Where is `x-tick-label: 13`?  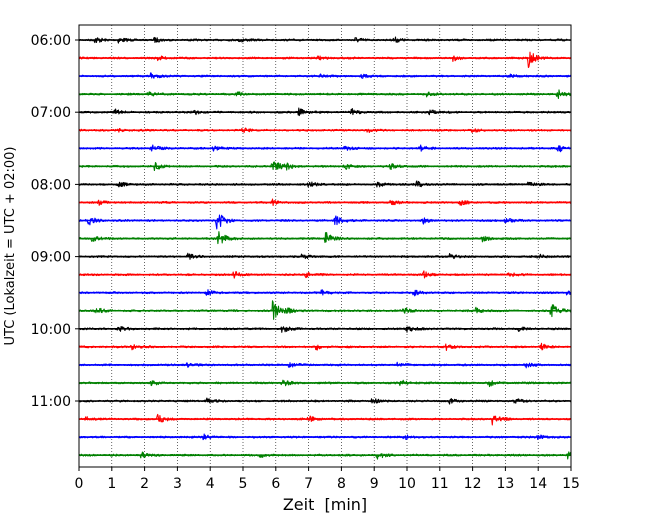 x-tick-label: 13 is located at coordinates (505, 484).